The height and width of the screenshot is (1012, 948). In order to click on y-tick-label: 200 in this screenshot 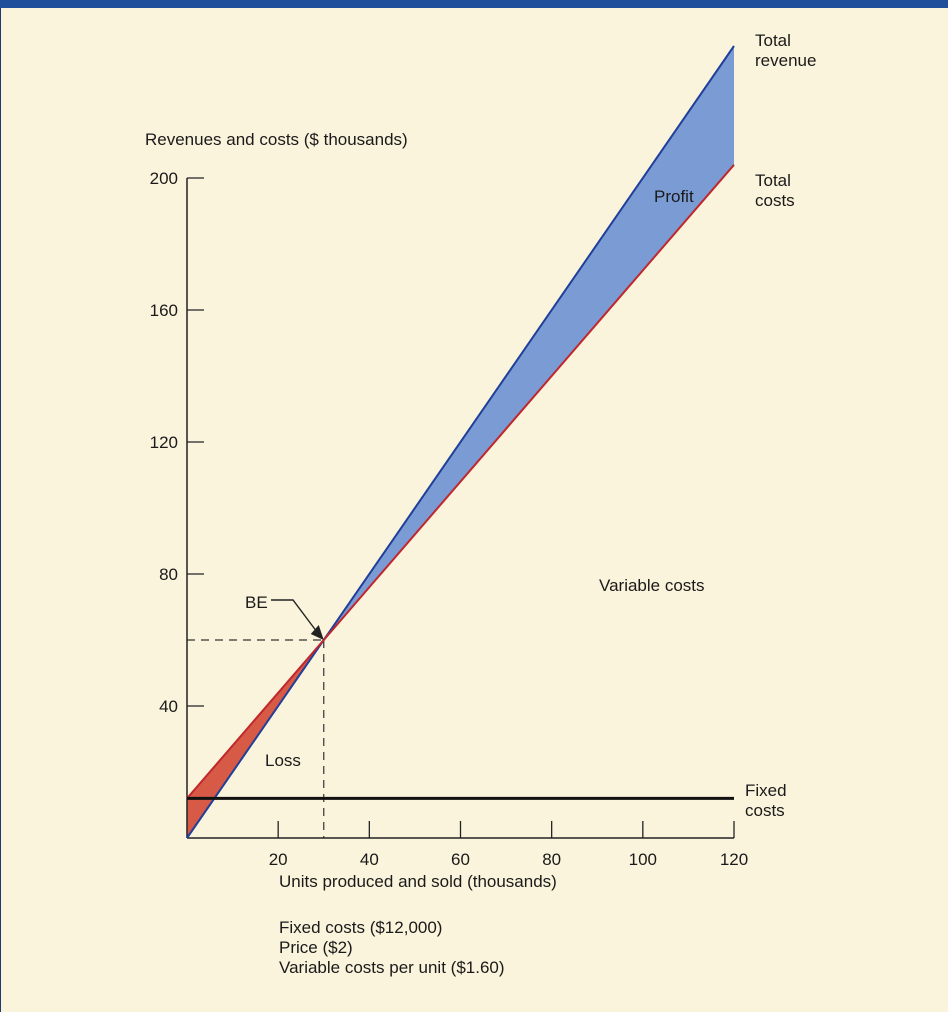, I will do `click(164, 178)`.